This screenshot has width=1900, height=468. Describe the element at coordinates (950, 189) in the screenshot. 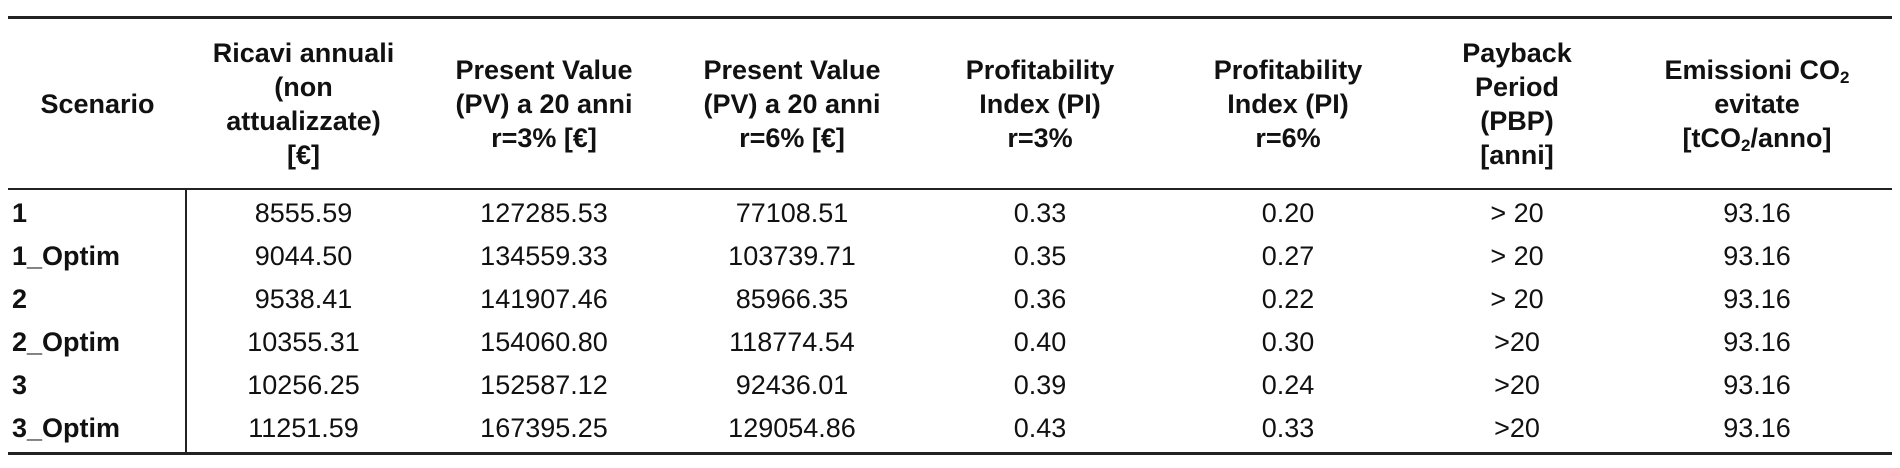

I see `table-header-rule` at that location.